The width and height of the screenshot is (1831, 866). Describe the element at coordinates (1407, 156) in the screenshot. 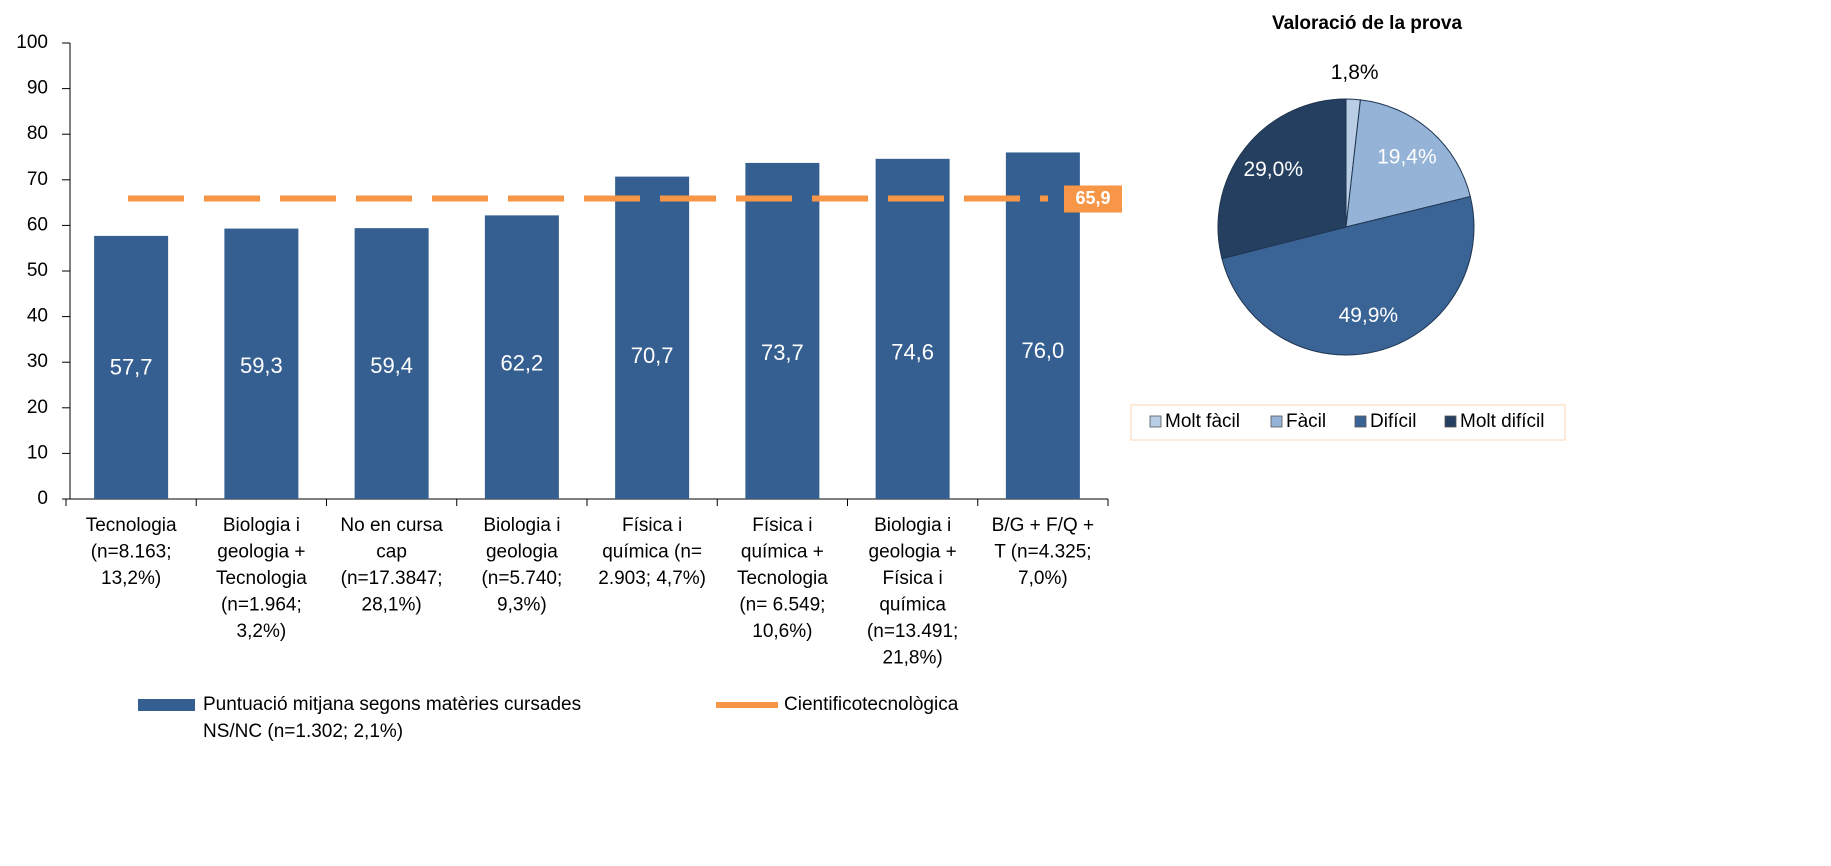

I see `pie-value-label: 19,4%` at that location.